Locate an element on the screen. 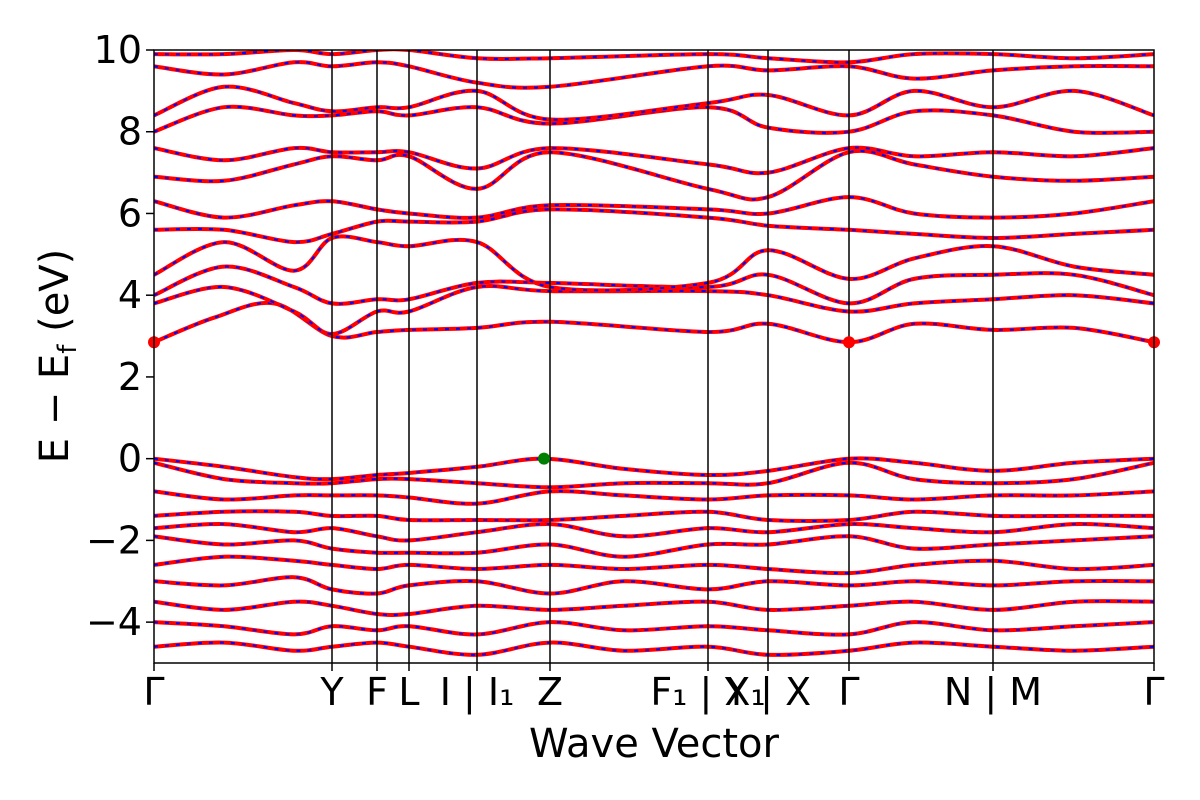  x-tick-label-8: Γ is located at coordinates (848, 692).